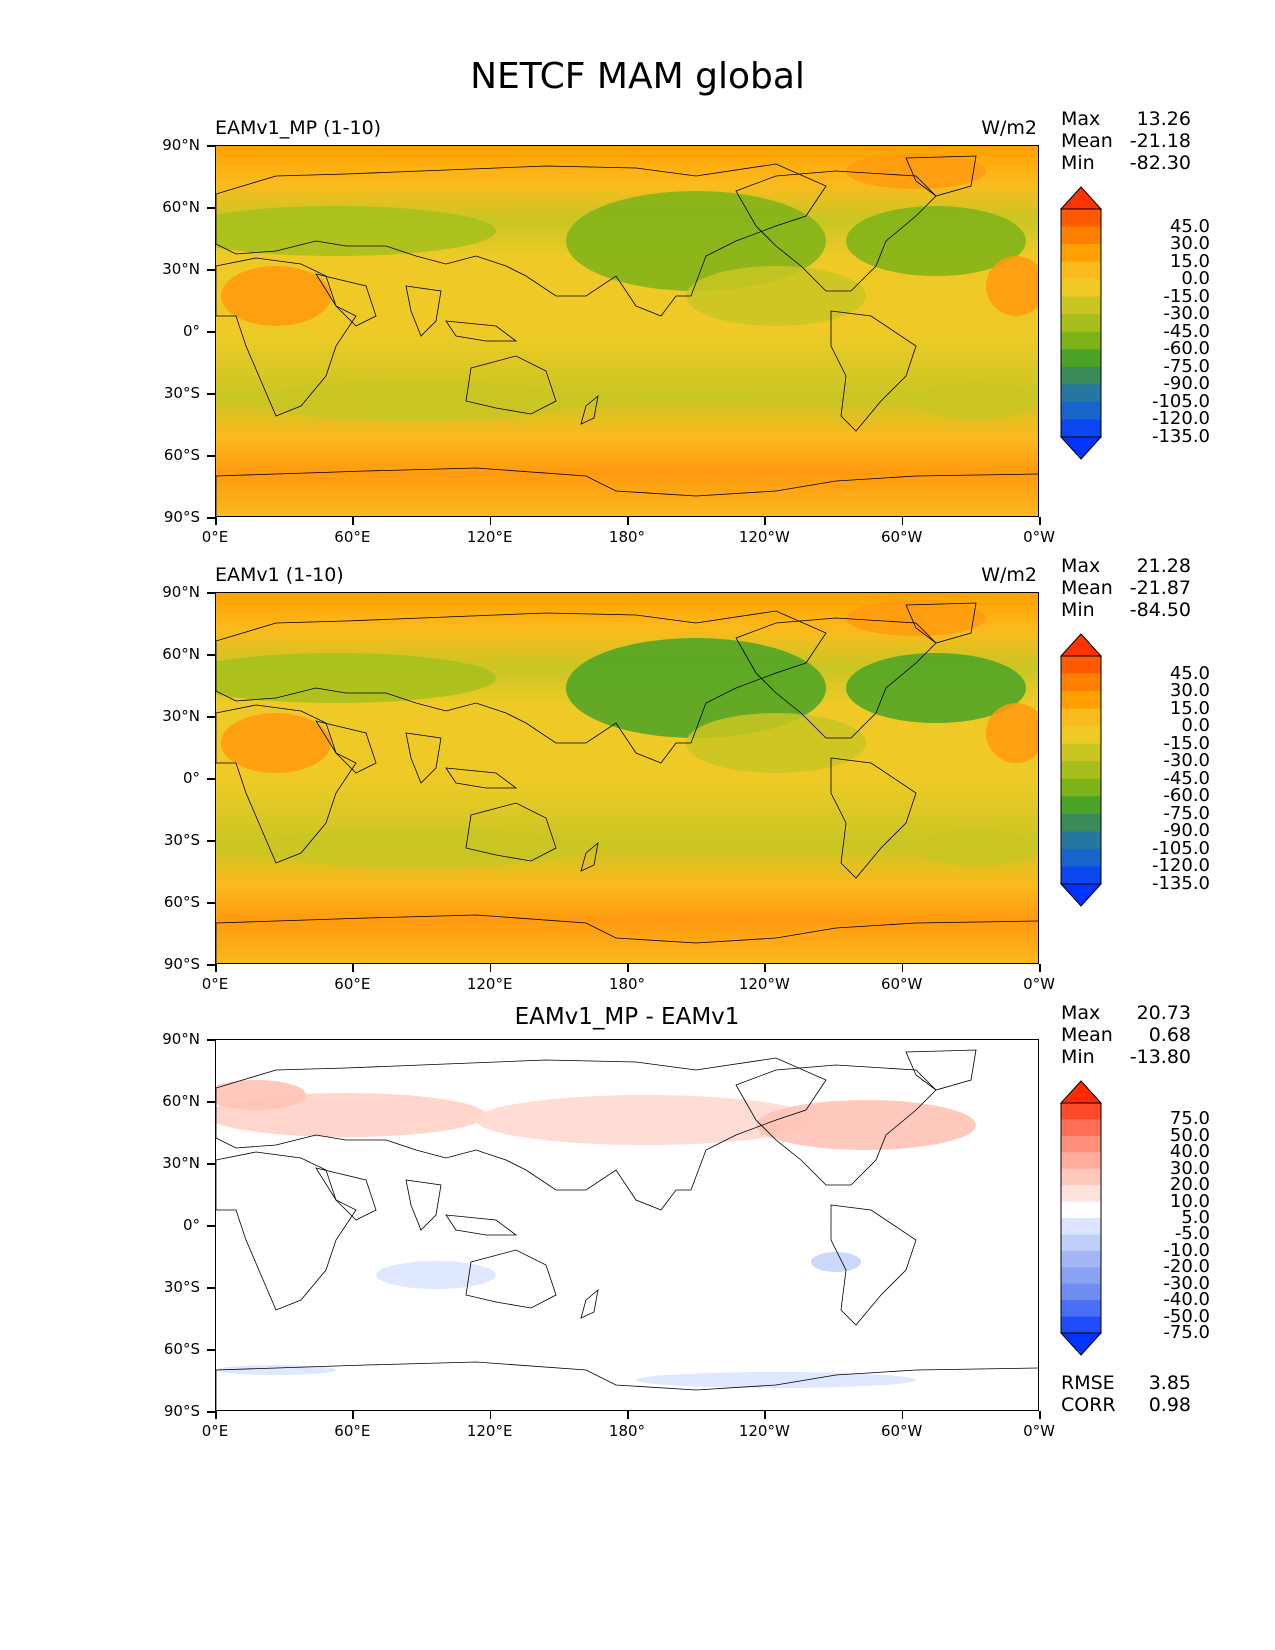  Describe the element at coordinates (1039, 537) in the screenshot. I see `lon-tick-label: 0°W` at that location.